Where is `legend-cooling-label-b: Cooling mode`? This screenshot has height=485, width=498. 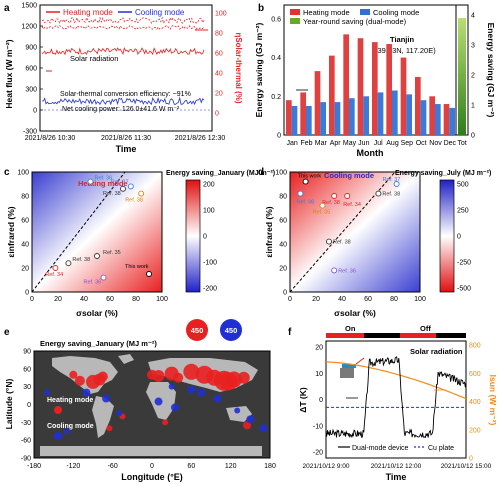 legend-cooling-label-b: Cooling mode is located at coordinates (396, 12).